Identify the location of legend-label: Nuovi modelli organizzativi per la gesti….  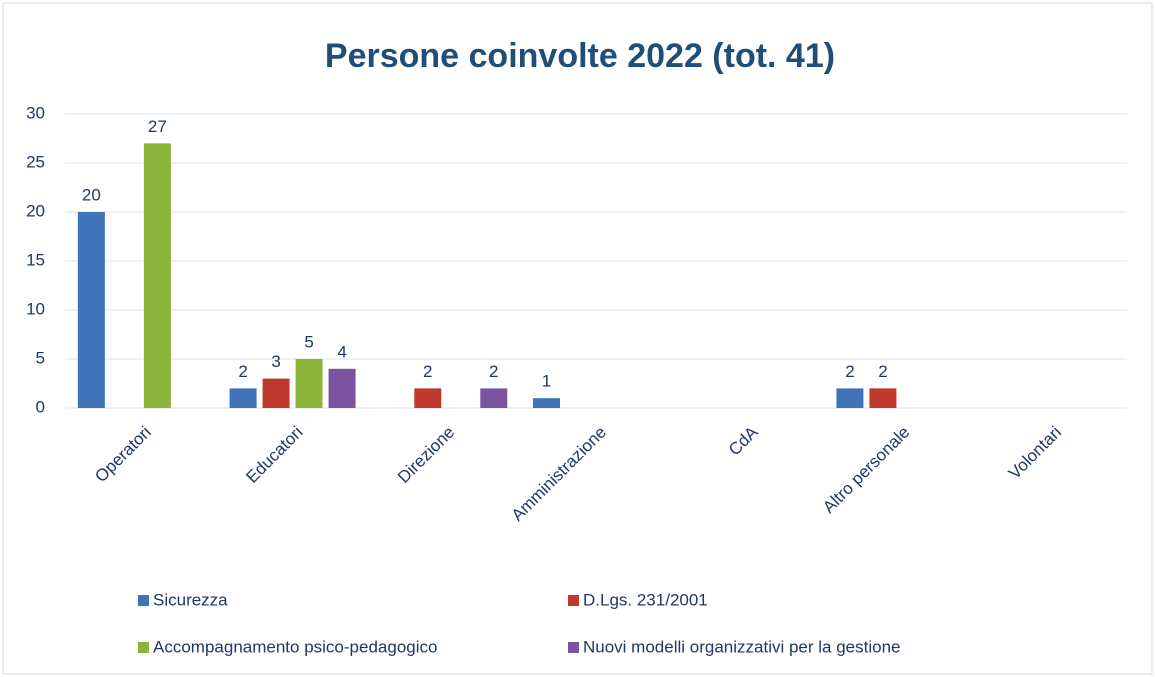
(742, 646).